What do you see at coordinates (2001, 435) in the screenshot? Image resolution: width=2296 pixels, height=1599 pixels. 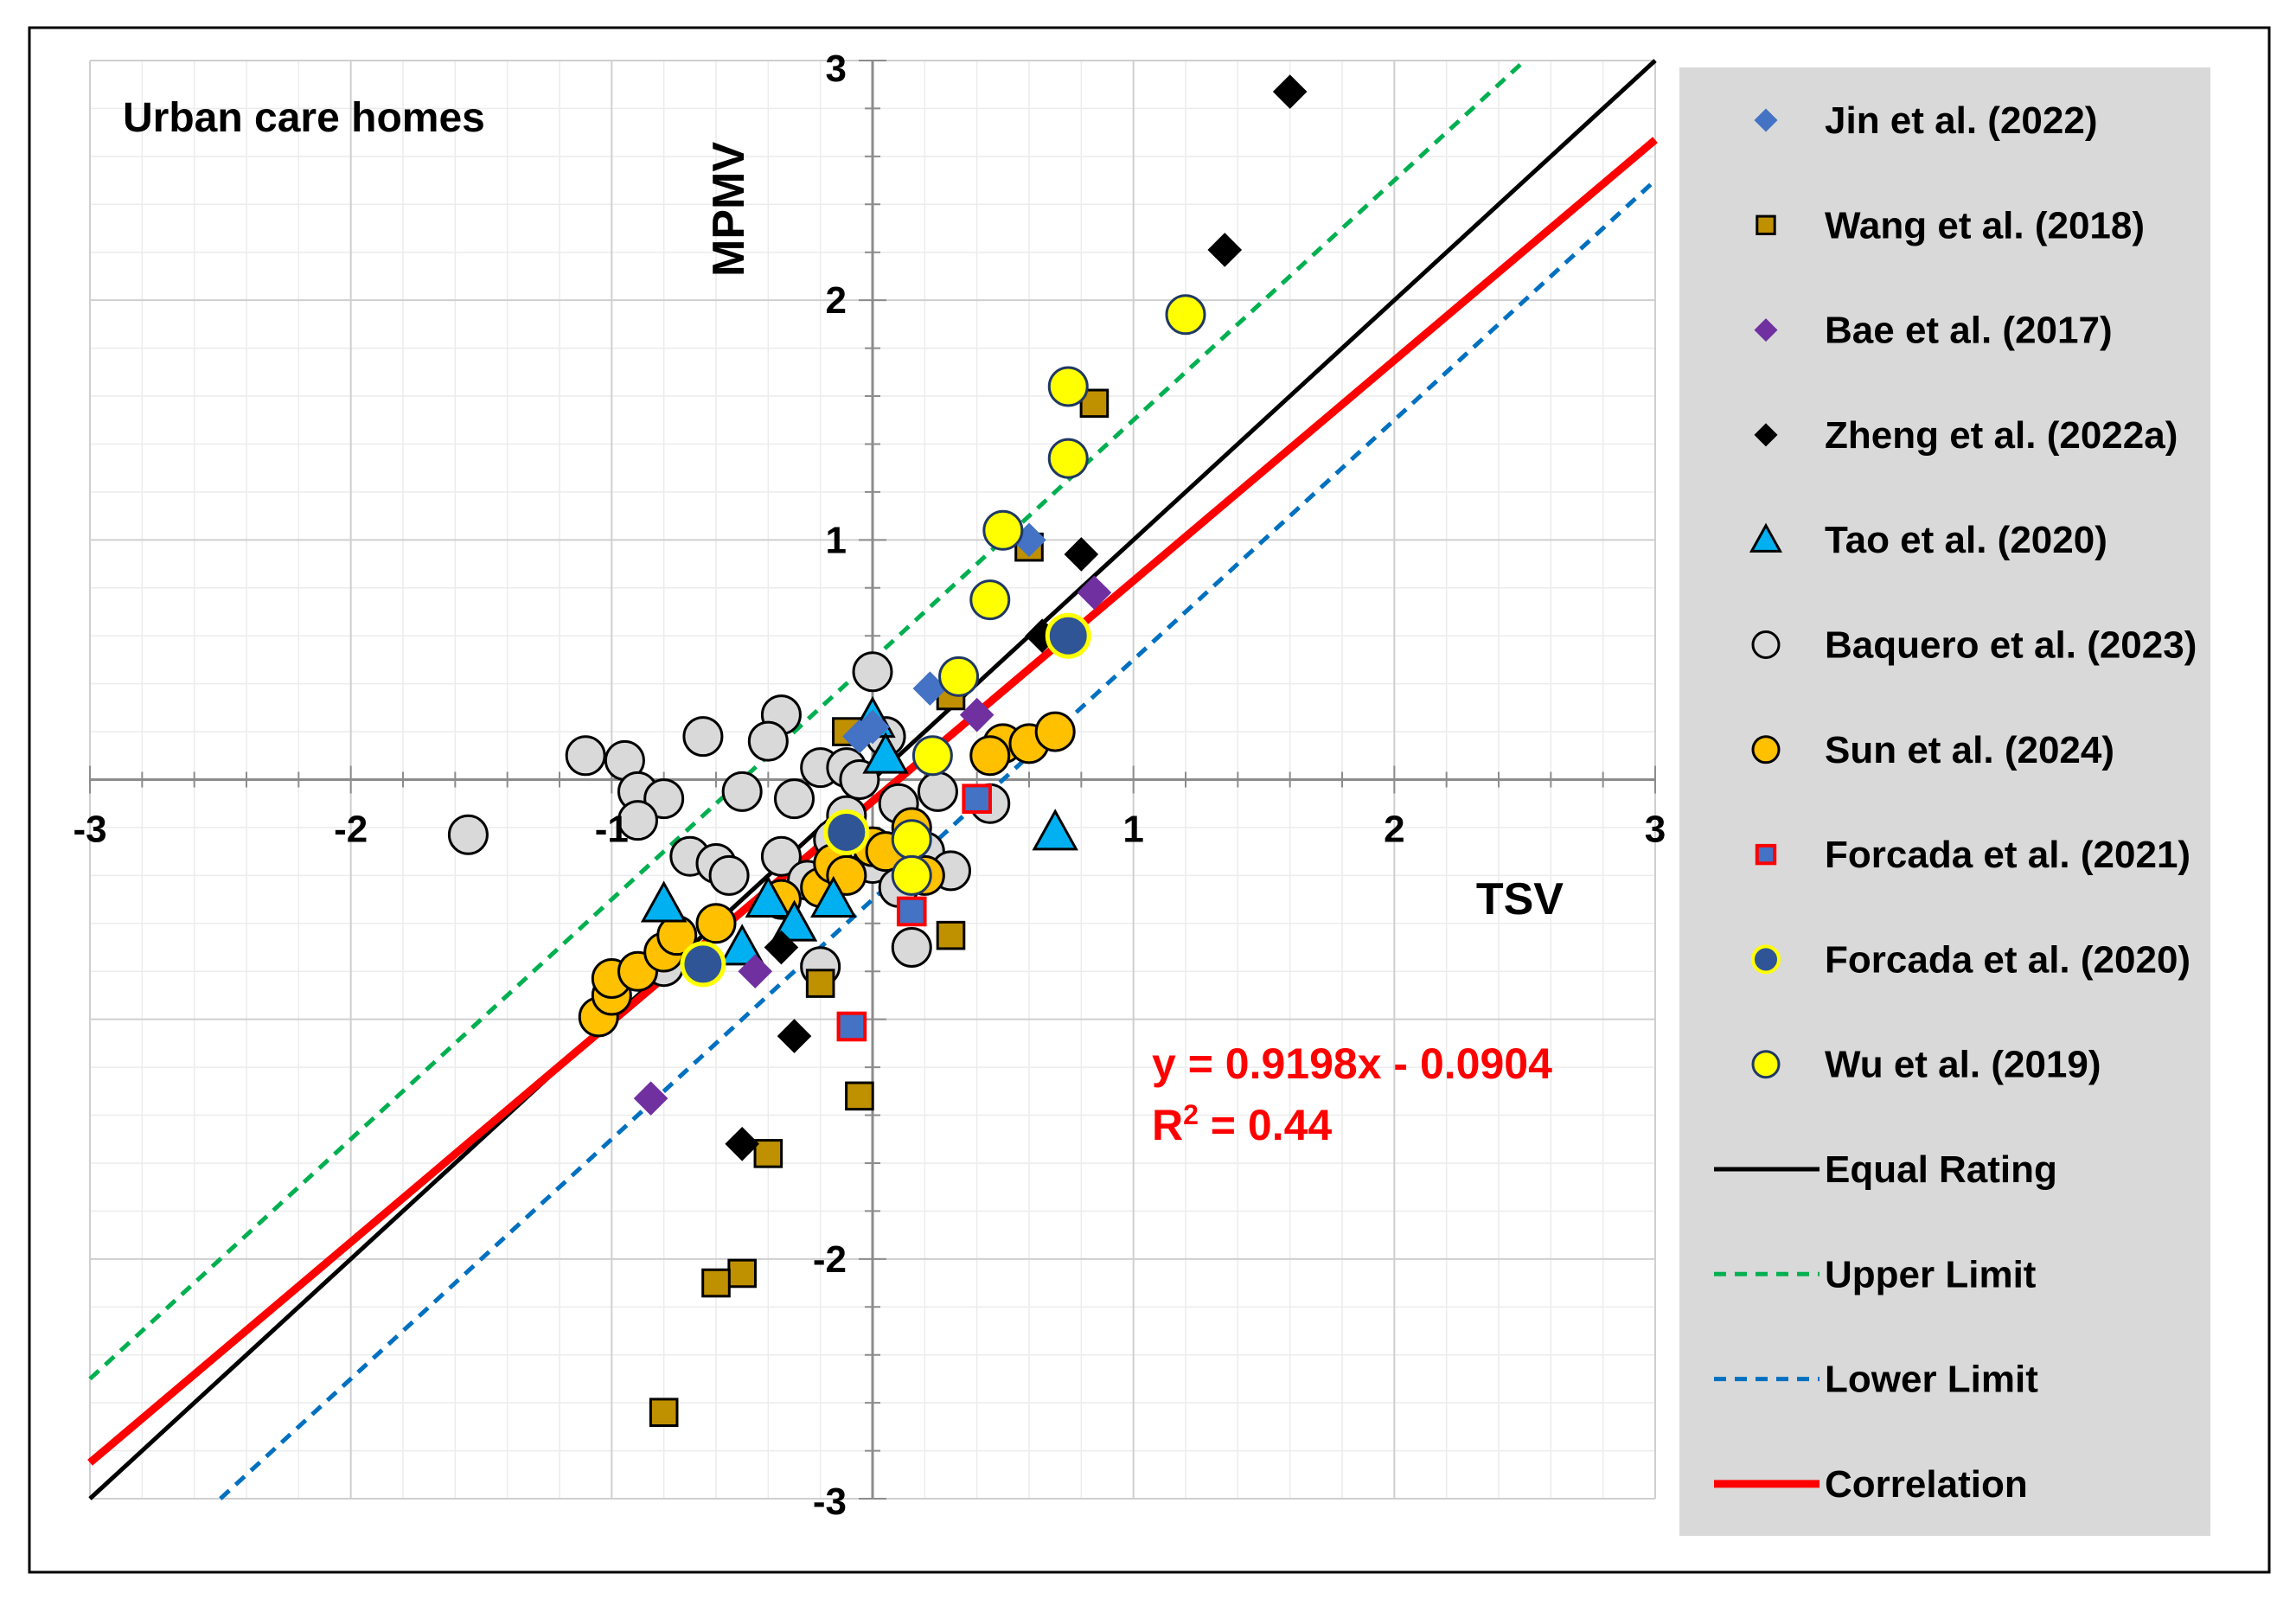 I see `legend-label: Zheng et al. (2022a)` at bounding box center [2001, 435].